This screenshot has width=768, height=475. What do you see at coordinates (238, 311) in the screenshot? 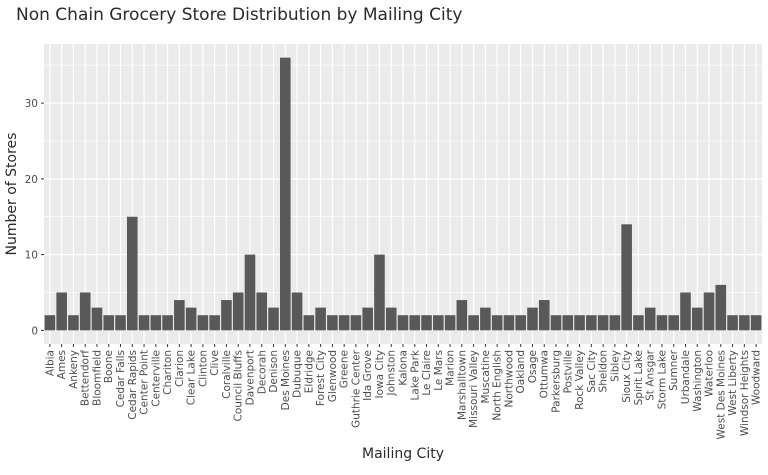
I see `bar-council-bluffs` at bounding box center [238, 311].